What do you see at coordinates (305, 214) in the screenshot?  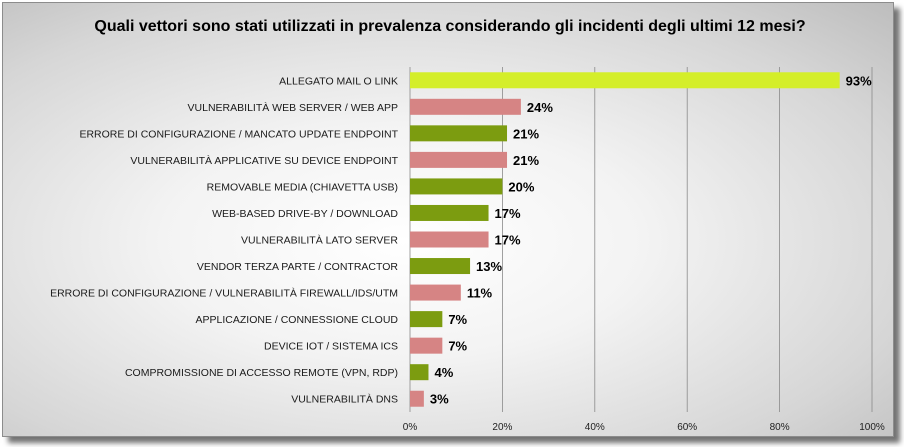 I see `category-label: WEB-BASED DRIVE-BY / DOWNLOAD` at bounding box center [305, 214].